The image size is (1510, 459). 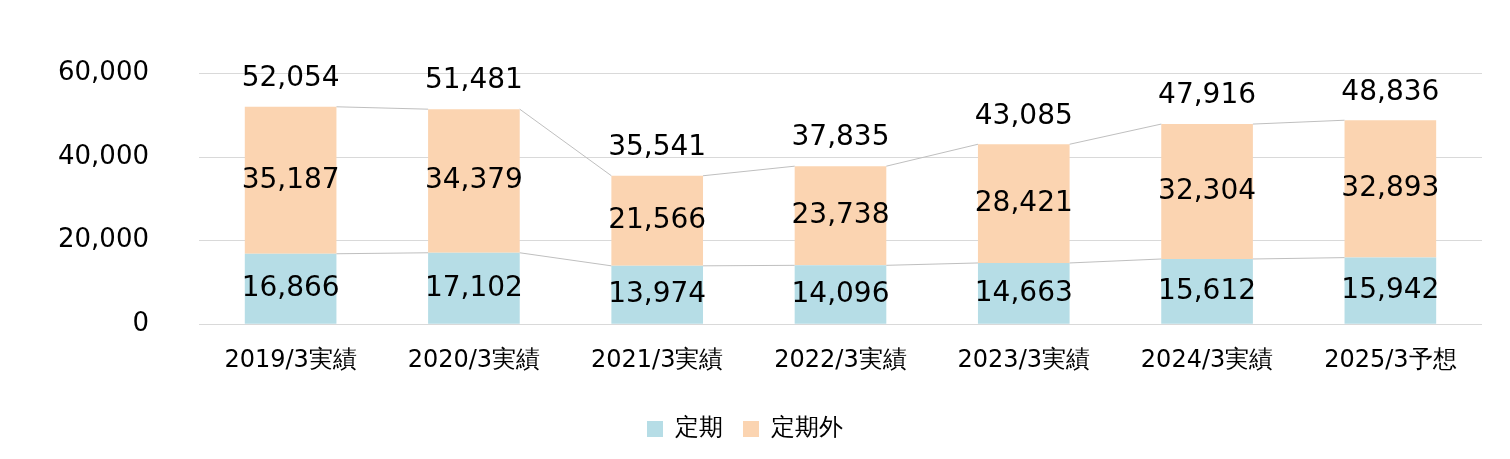 What do you see at coordinates (657, 358) in the screenshot?
I see `x-tick-label: 2021/3実績` at bounding box center [657, 358].